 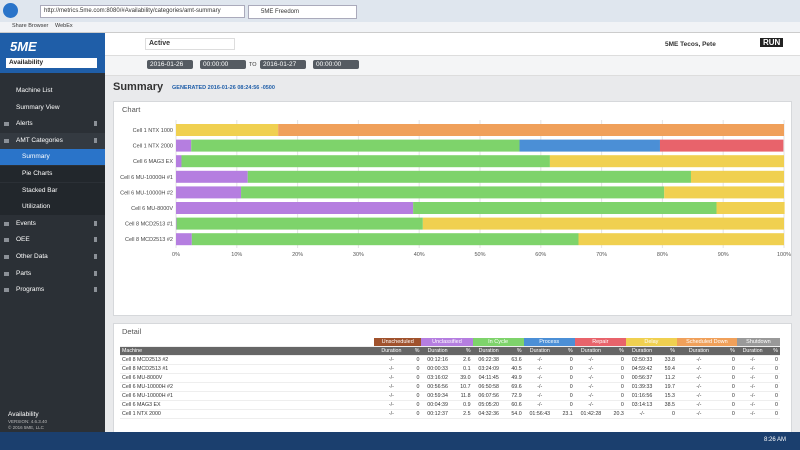 What do you see at coordinates (690, 44) in the screenshot?
I see `user-name: 5ME Tecos, Pete` at bounding box center [690, 44].